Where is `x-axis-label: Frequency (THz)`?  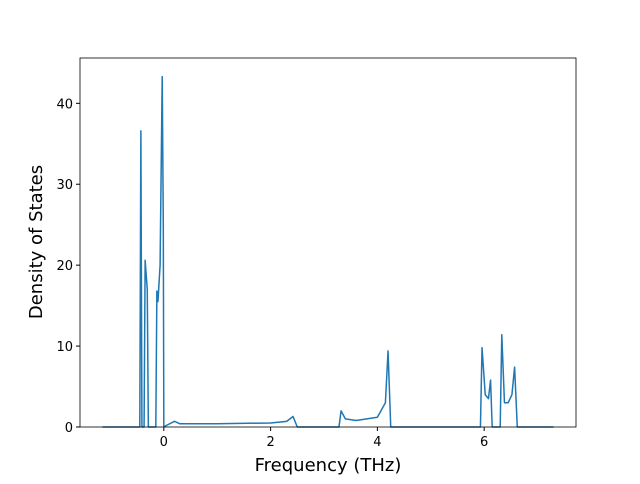 x-axis-label: Frequency (THz) is located at coordinates (328, 465).